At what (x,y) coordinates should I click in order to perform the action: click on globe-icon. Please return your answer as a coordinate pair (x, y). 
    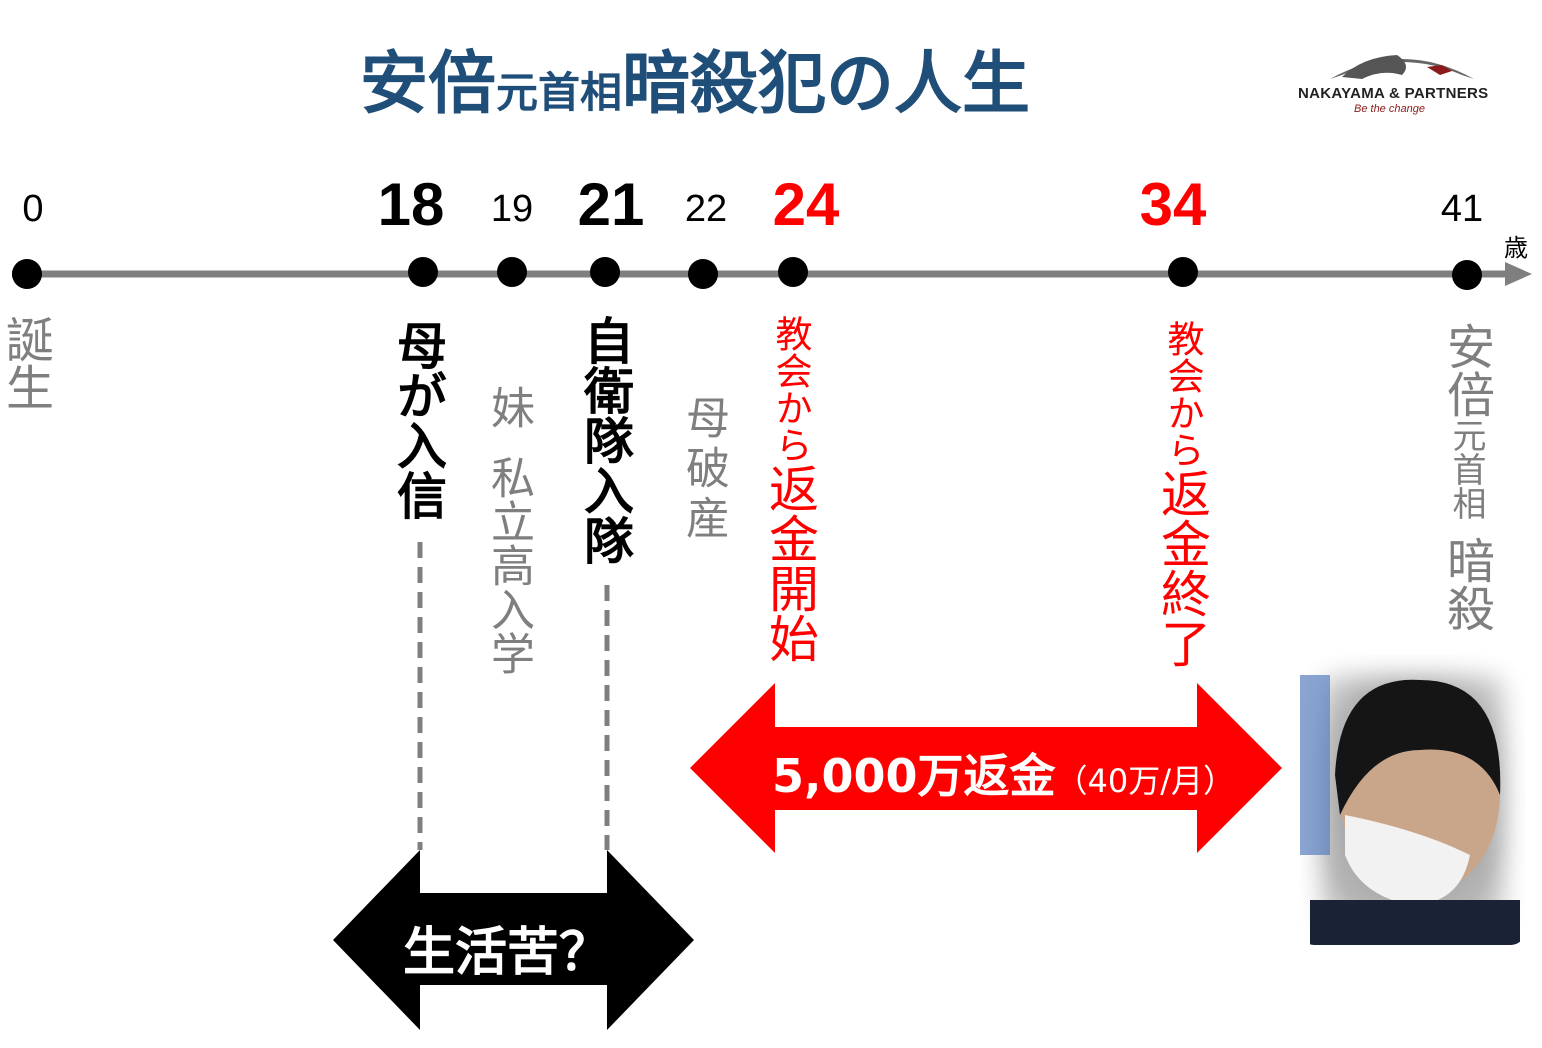
    Looking at the image, I should click on (1402, 67).